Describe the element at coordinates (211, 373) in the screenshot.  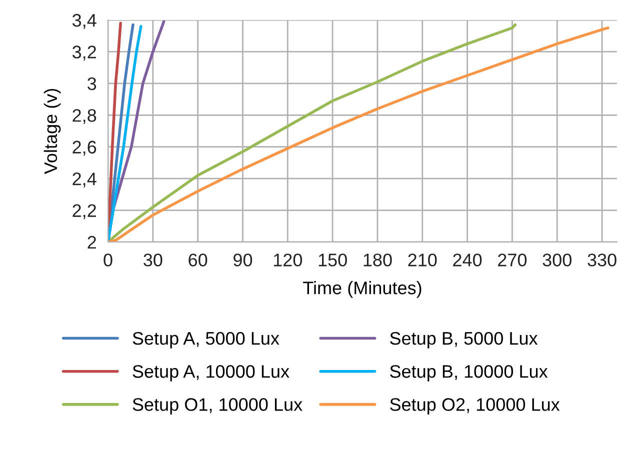
I see `legend-label: Setup A, 10000 Lux` at that location.